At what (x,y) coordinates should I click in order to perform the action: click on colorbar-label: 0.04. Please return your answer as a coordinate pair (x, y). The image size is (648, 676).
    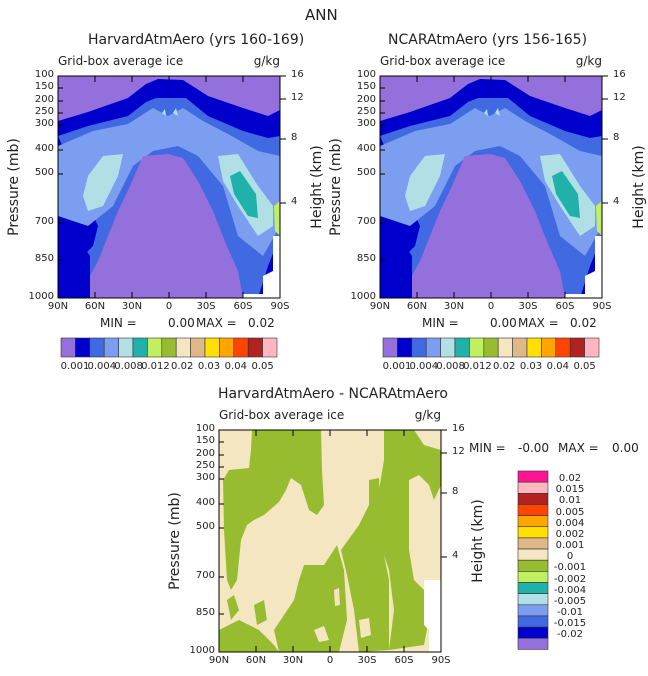
    Looking at the image, I should click on (235, 366).